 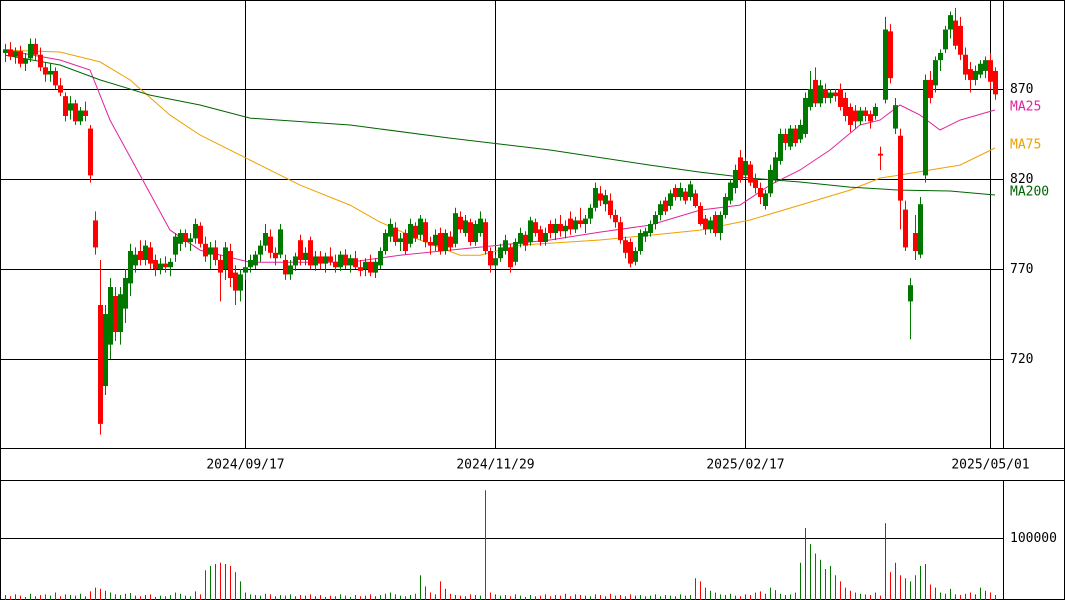 What do you see at coordinates (1021, 179) in the screenshot?
I see `y-tick-label: 820` at bounding box center [1021, 179].